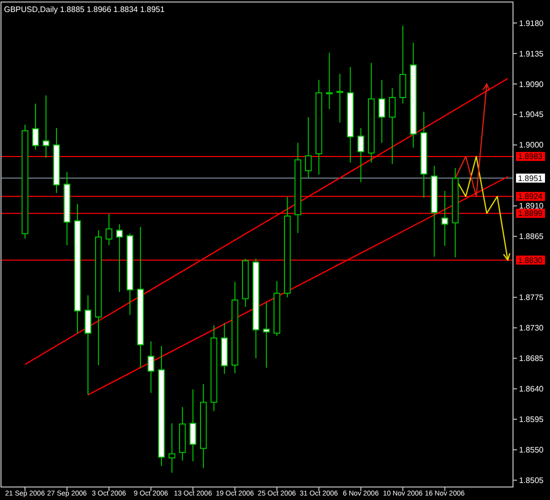 The height and width of the screenshot is (500, 550). What do you see at coordinates (531, 213) in the screenshot?
I see `ref-line-label: 1.8899` at bounding box center [531, 213].